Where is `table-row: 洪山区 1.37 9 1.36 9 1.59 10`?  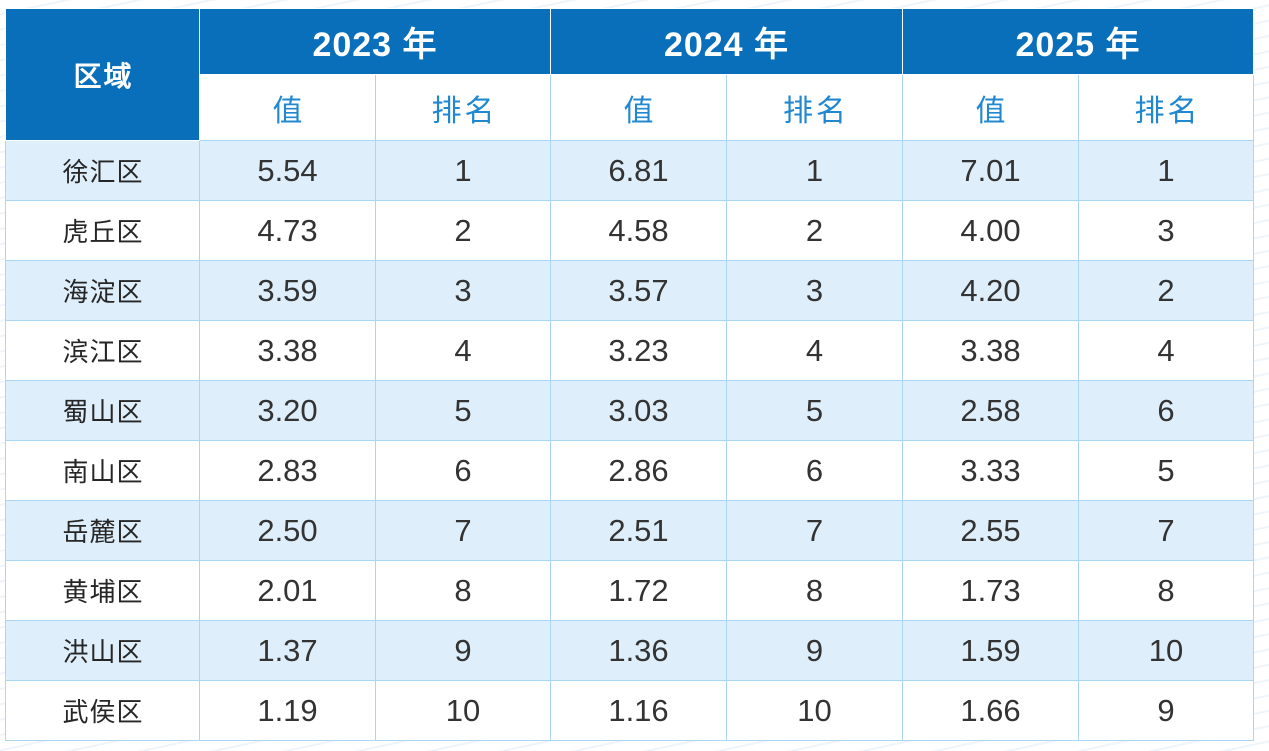
table-row: 洪山区 1.37 9 1.36 9 1.59 10 is located at coordinates (629, 650).